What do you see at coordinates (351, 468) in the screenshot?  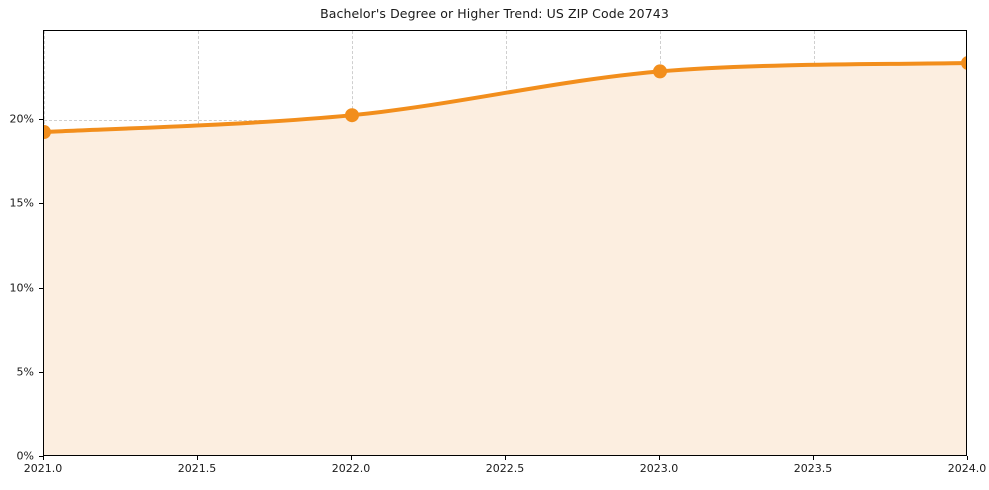 I see `x-axis-tick-label: 2022.0` at bounding box center [351, 468].